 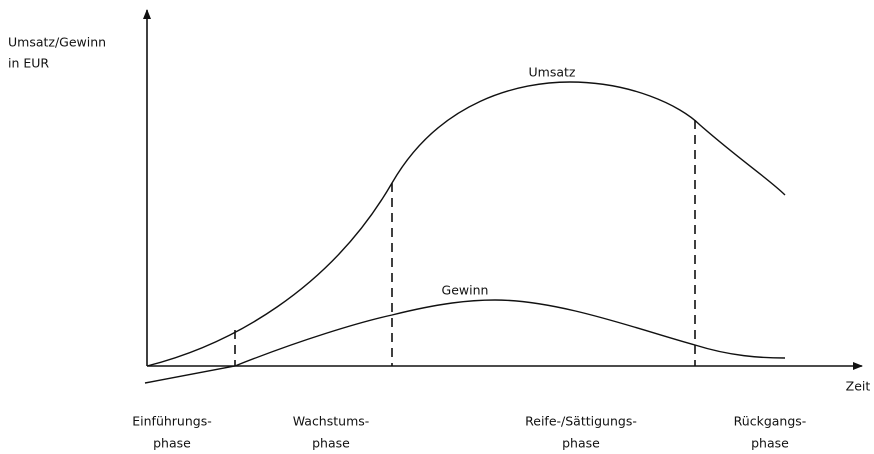 What do you see at coordinates (57, 42) in the screenshot?
I see `y-axis-label: Umsatz/Gewinn` at bounding box center [57, 42].